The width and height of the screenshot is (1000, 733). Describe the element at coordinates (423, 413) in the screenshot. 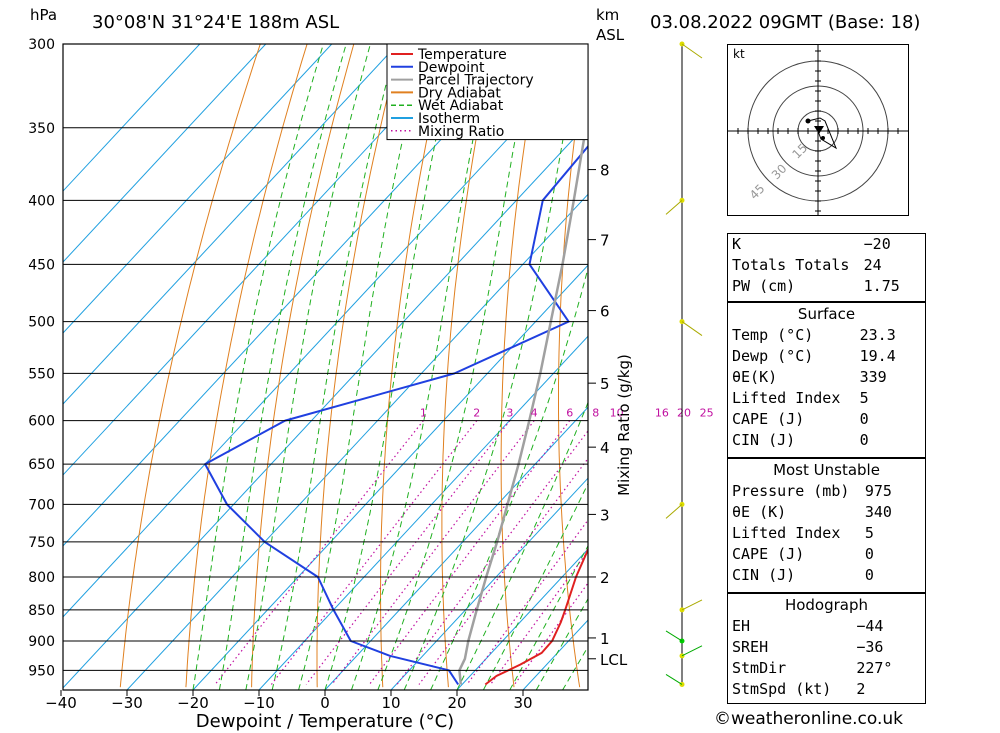

I see `mixing-ratio-label: 1` at that location.